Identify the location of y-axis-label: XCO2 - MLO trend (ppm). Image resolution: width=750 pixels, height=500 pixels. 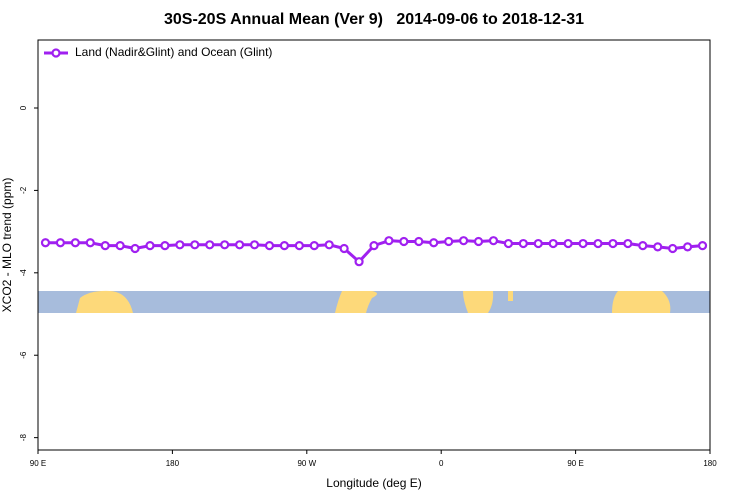
(7, 245).